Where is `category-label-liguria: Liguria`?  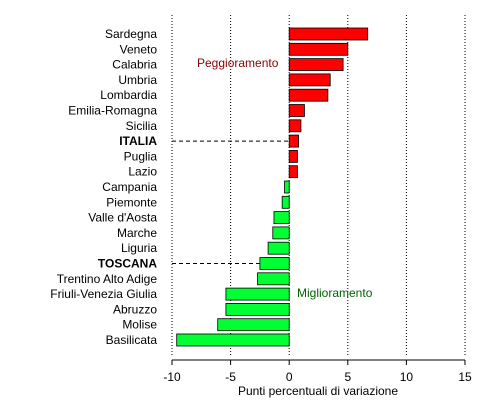 category-label-liguria: Liguria is located at coordinates (139, 248).